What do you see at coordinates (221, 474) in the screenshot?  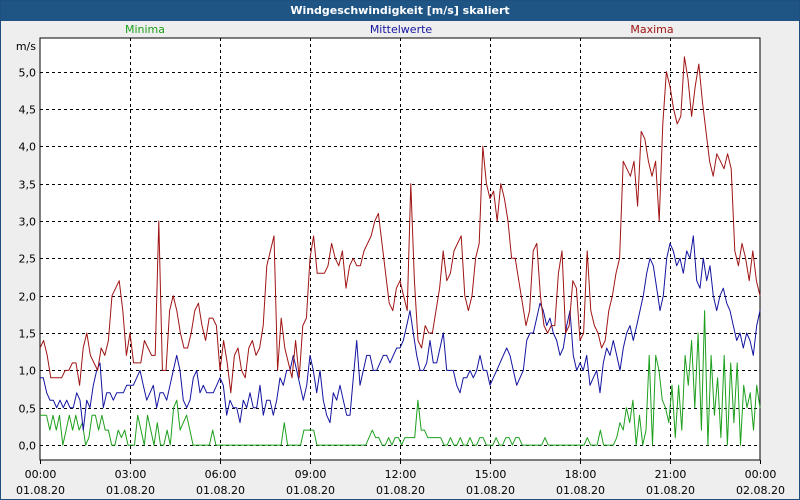 I see `x-tick-time: 06:00` at bounding box center [221, 474].